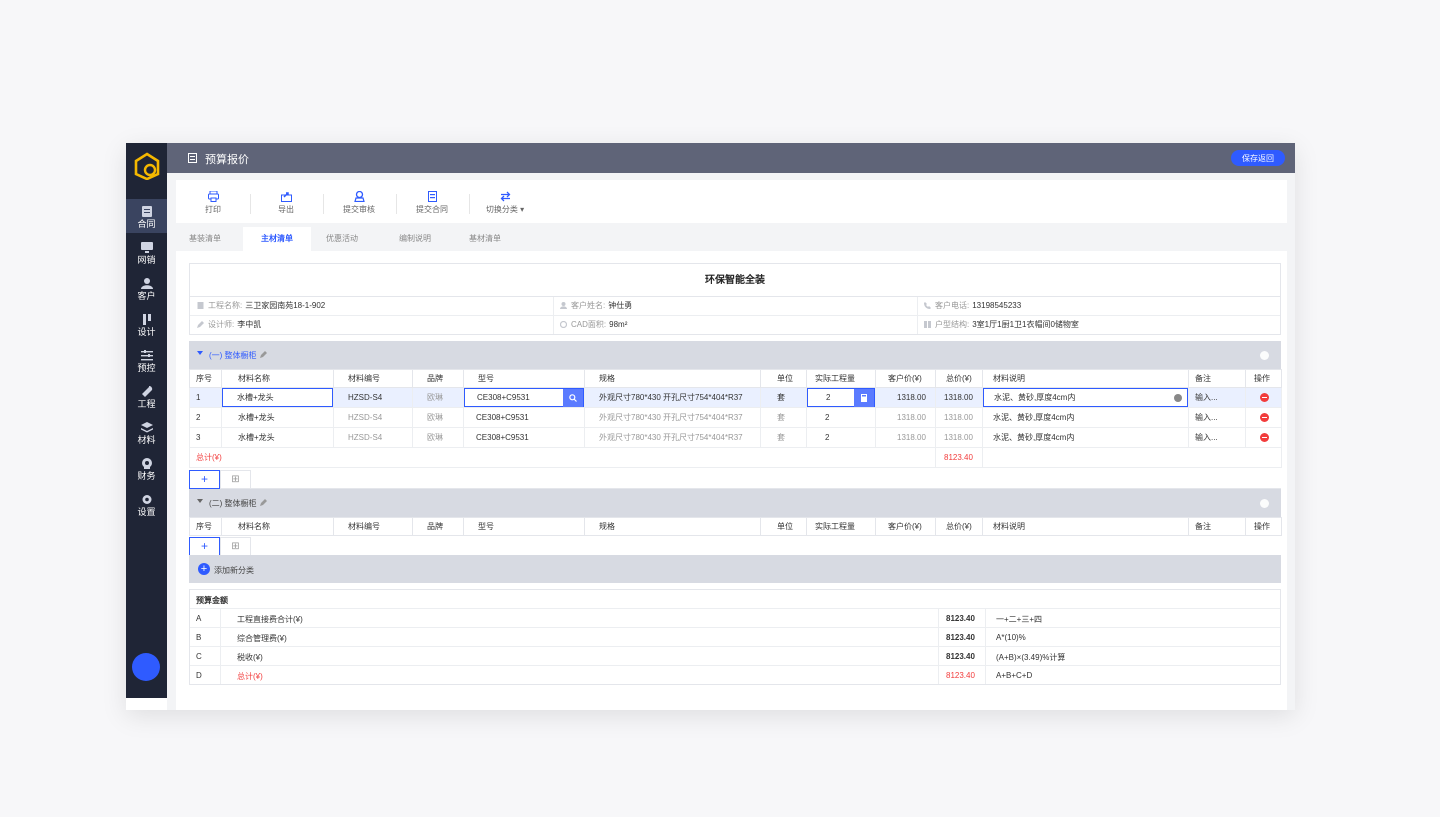 This screenshot has height=817, width=1440. I want to click on sidebar-item-settings: 设置, so click(146, 504).